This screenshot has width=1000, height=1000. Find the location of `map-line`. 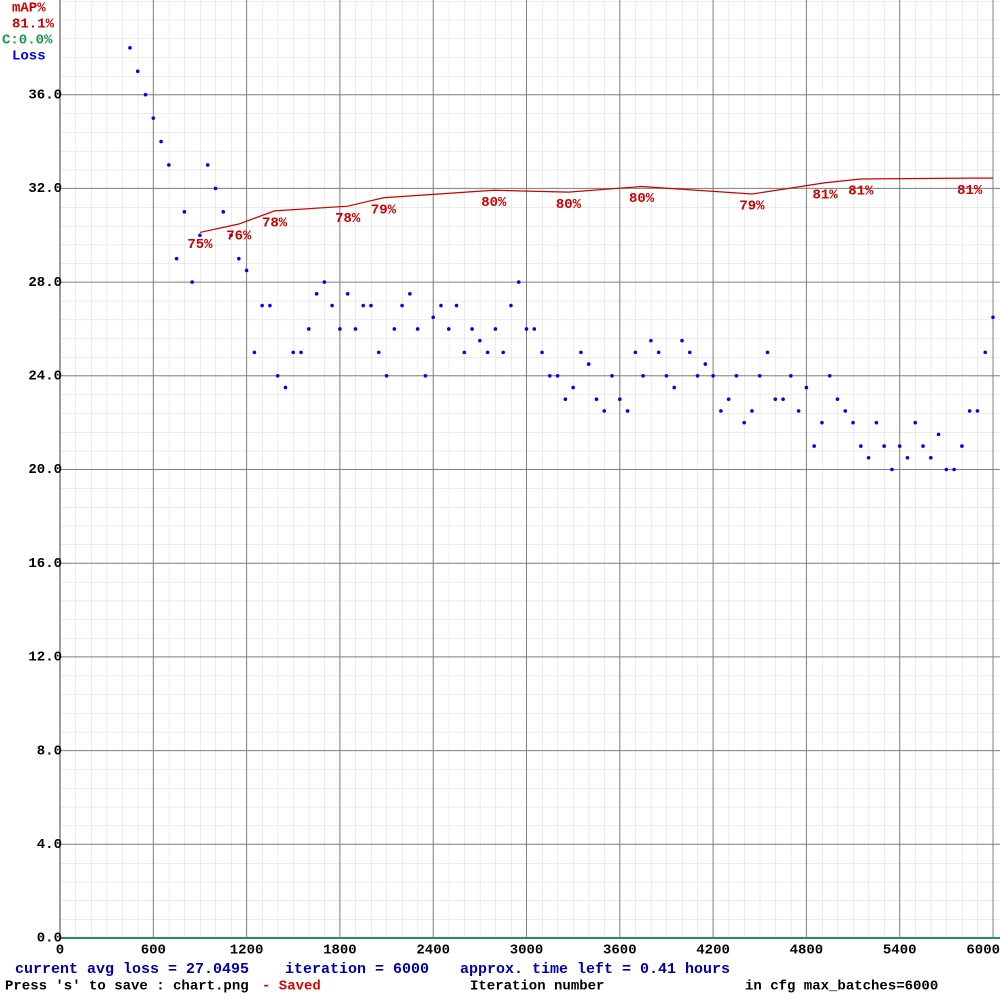

map-line is located at coordinates (596, 205).